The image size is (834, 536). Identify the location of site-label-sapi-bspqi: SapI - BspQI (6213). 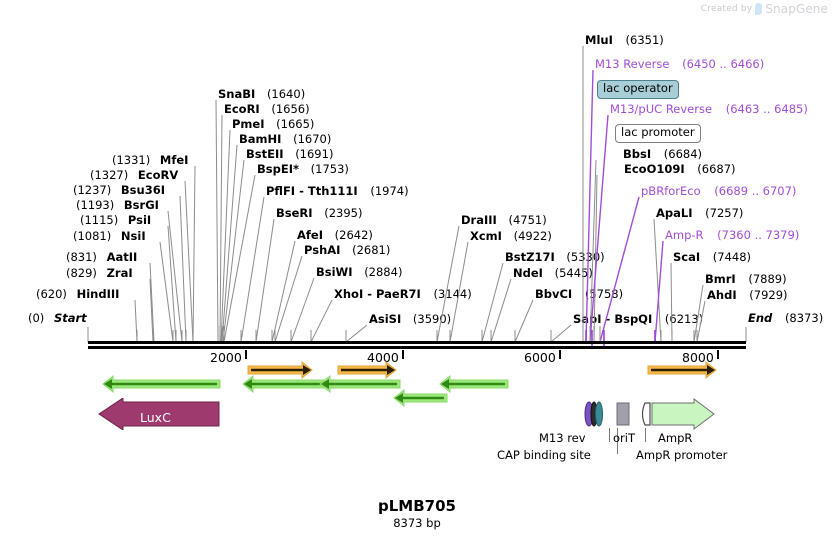
(638, 319).